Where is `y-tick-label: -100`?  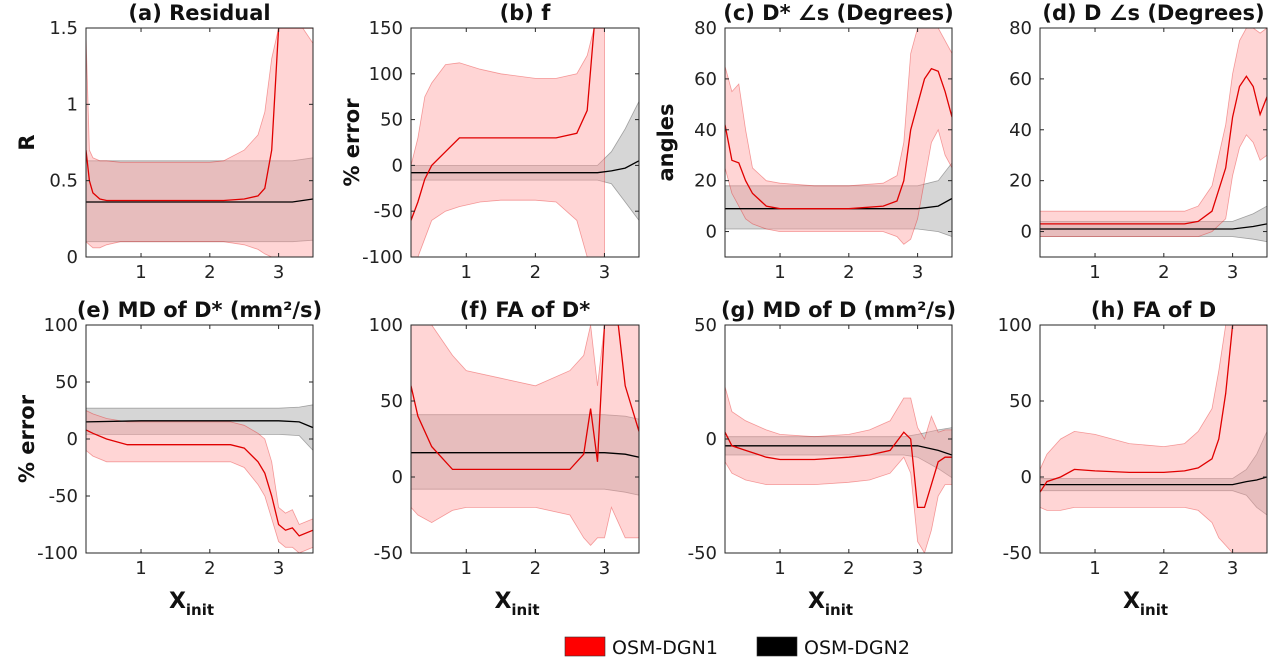 y-tick-label: -100 is located at coordinates (382, 257).